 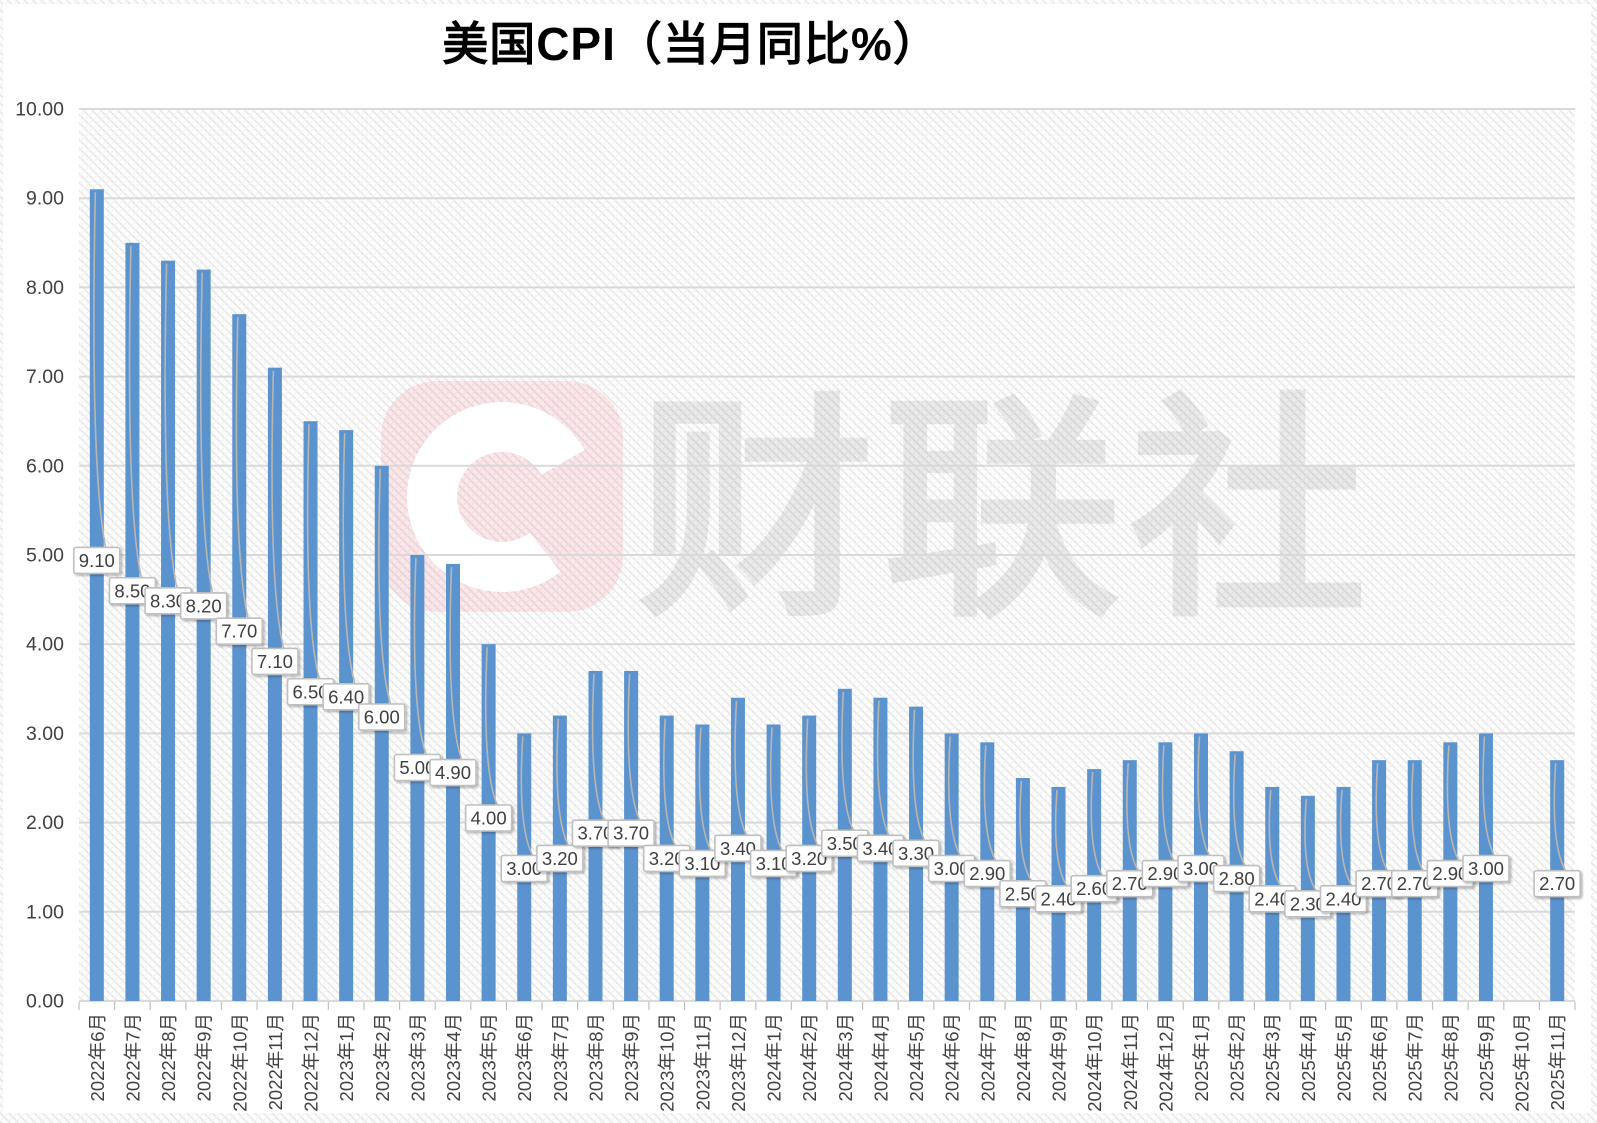 I want to click on data-label-value: 8.50, so click(x=132, y=590).